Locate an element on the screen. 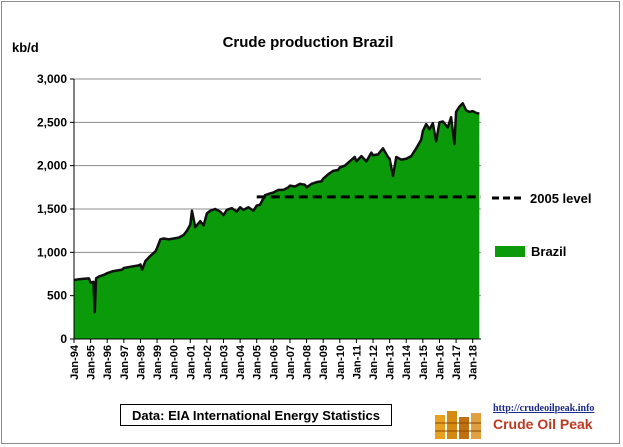  x-tick-label-15: Jan-09 is located at coordinates (324, 362).